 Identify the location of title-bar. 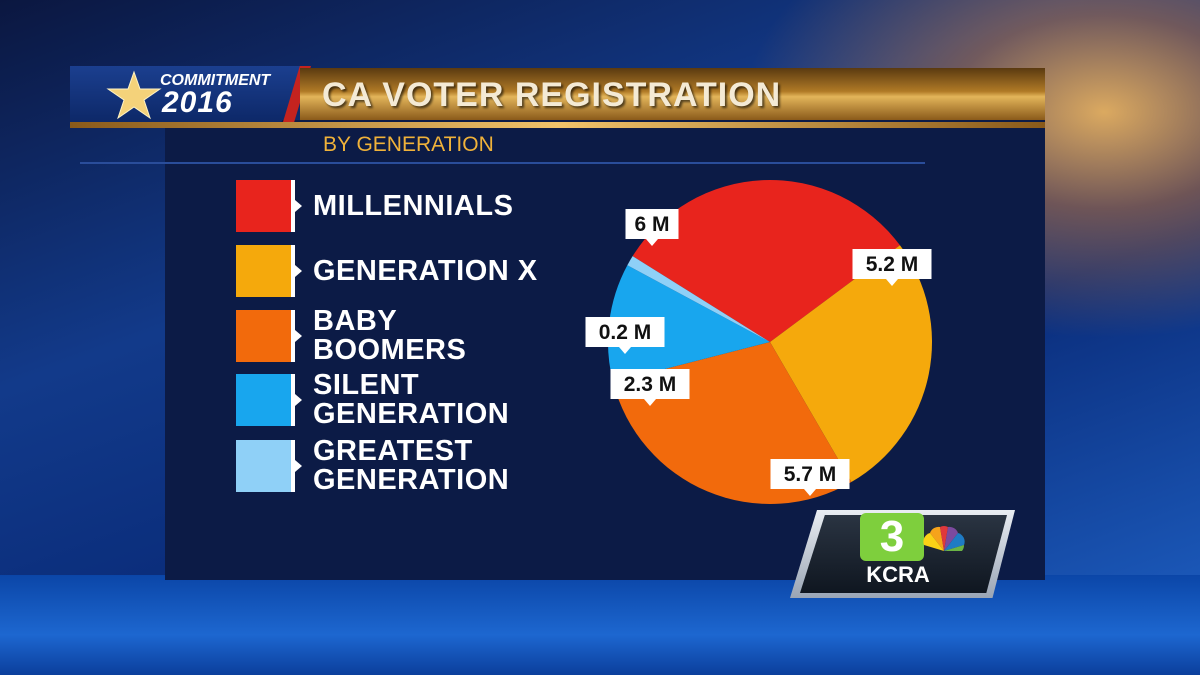
(672, 94).